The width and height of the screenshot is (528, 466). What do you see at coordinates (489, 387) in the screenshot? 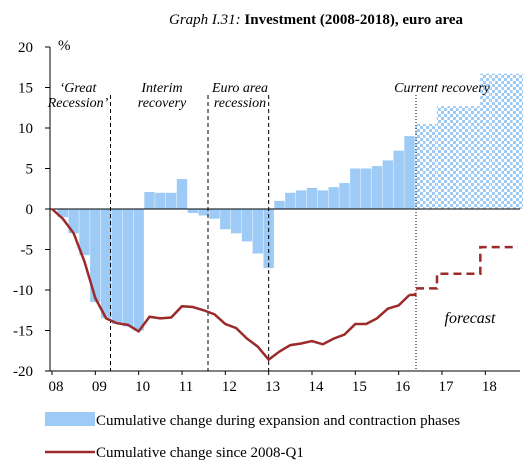
I see `x-tick-label: 18` at bounding box center [489, 387].